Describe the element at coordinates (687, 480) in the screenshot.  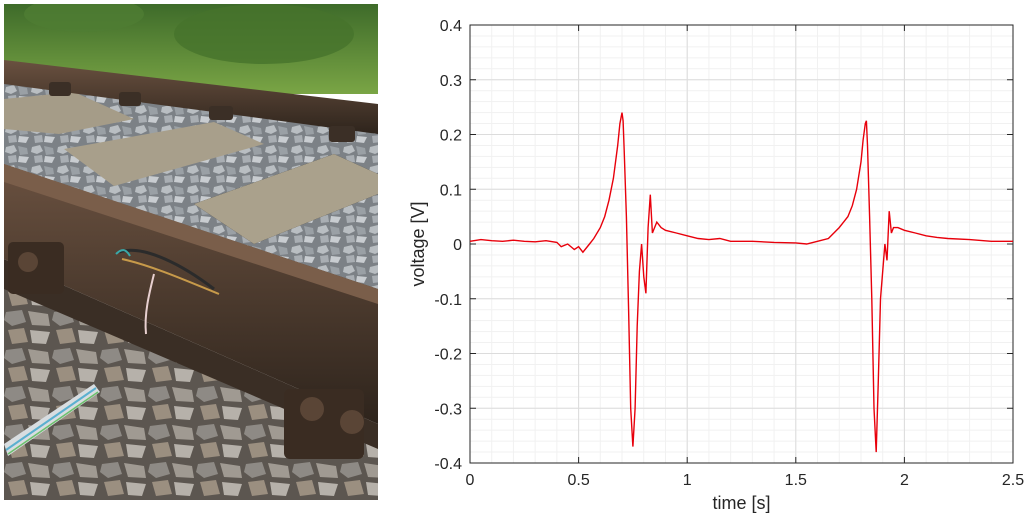
I see `x-tick-label: 1` at that location.